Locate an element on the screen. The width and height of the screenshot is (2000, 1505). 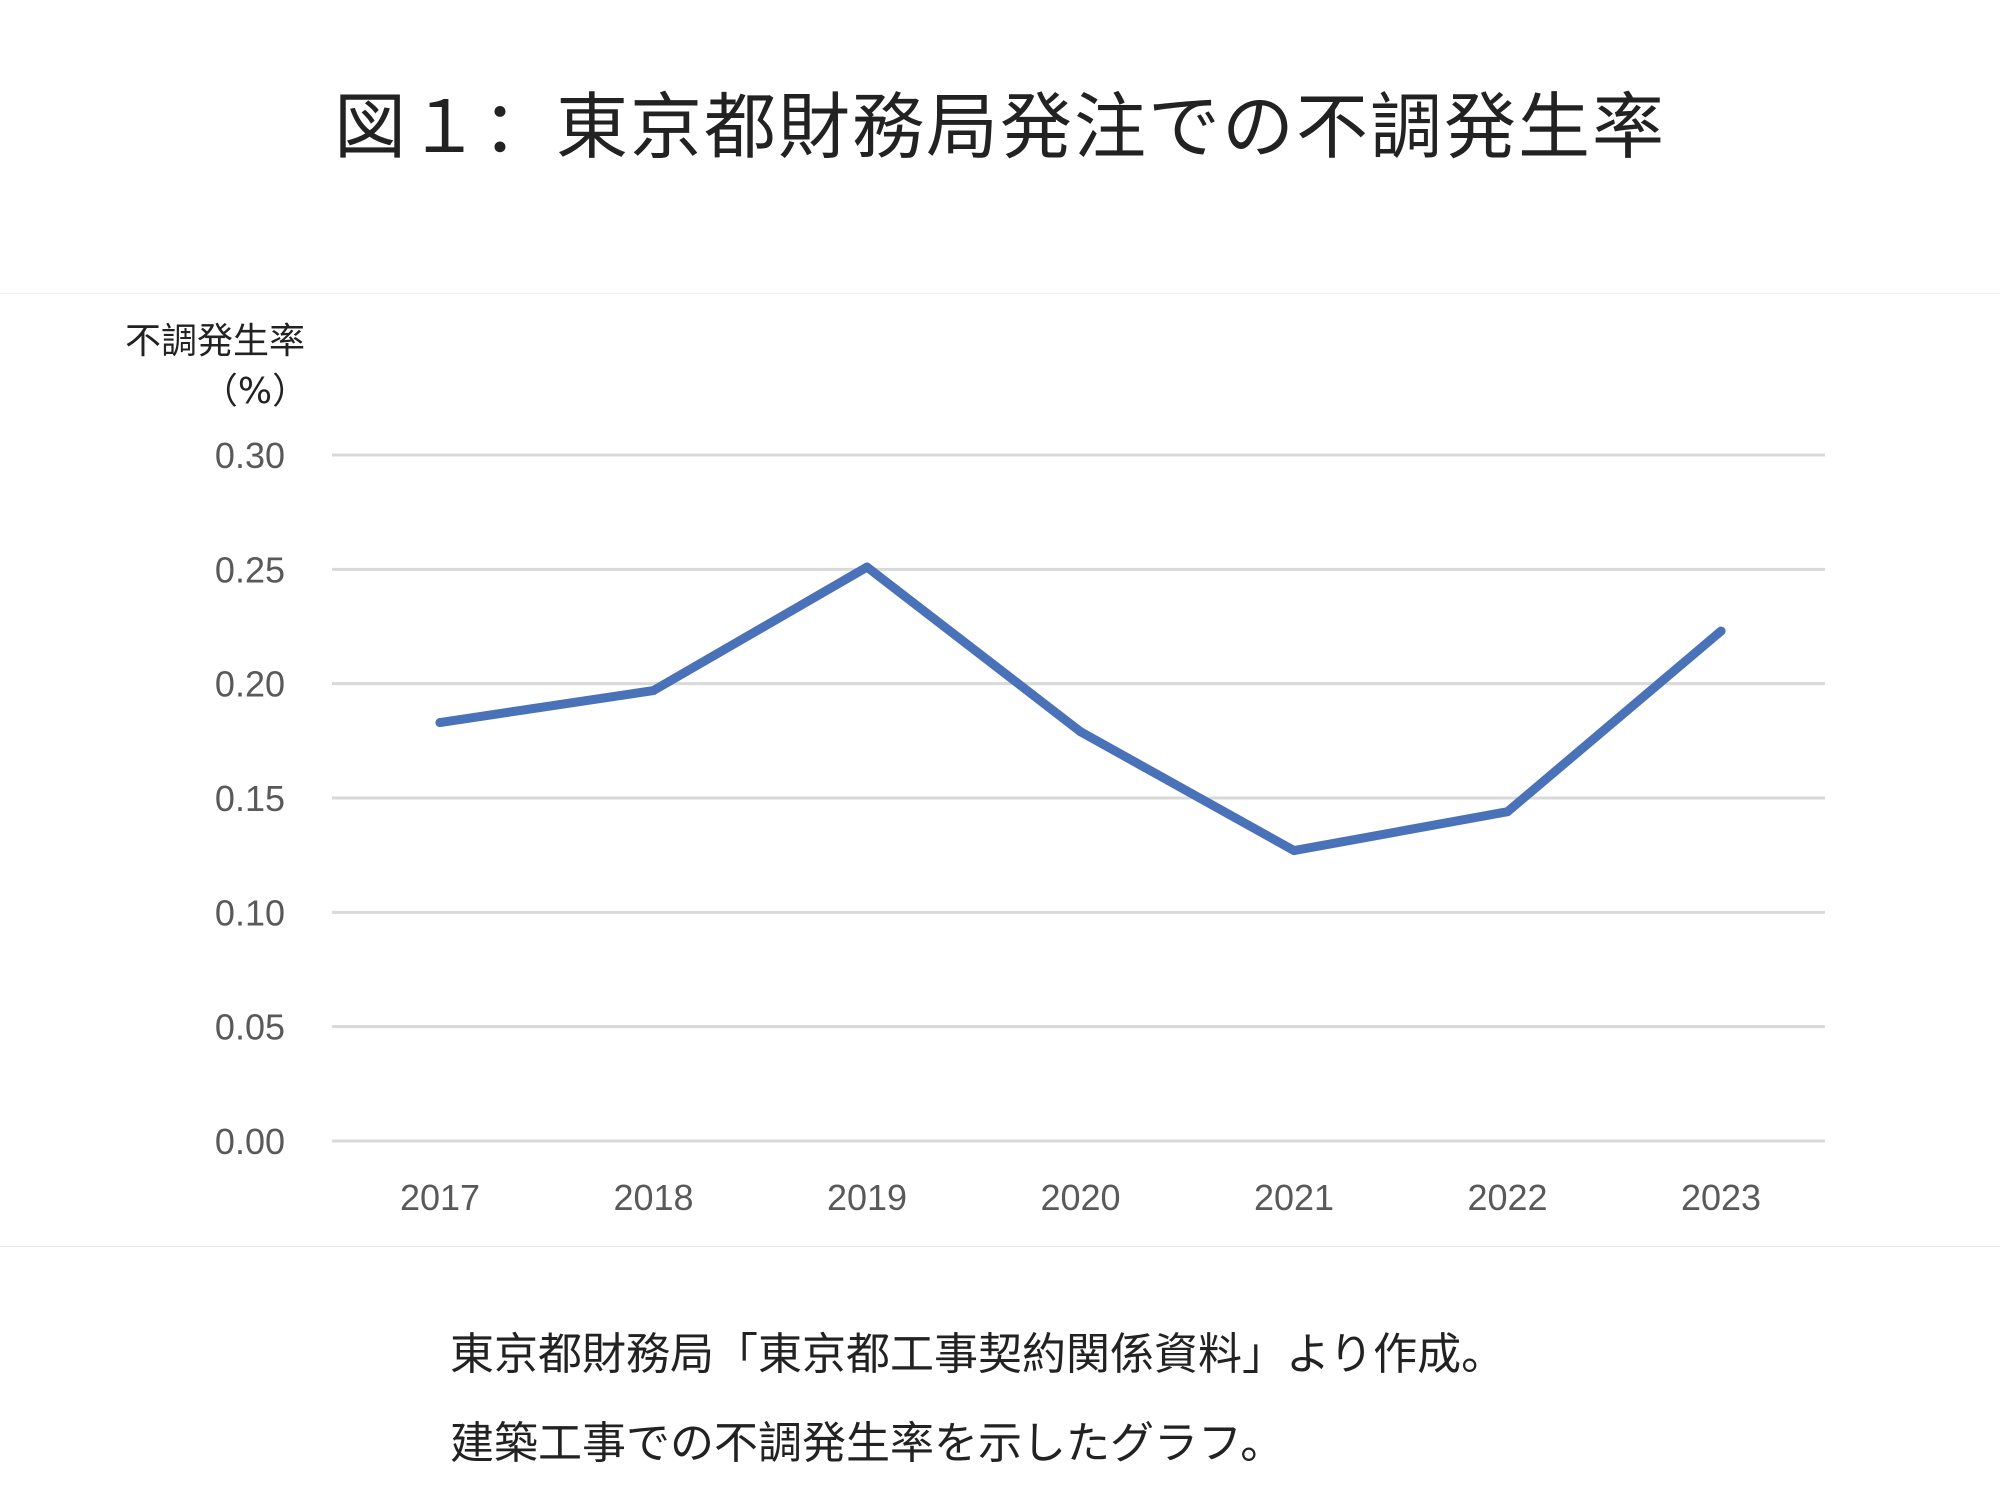
x-tick-label: 2021 is located at coordinates (1294, 1197).